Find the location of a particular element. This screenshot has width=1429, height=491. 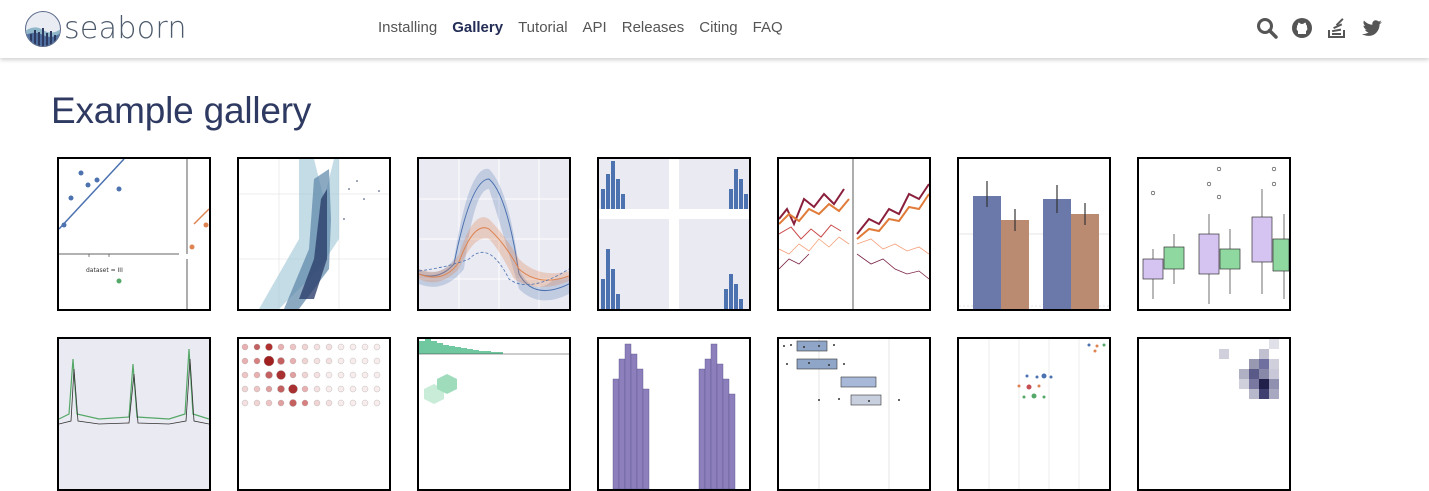

gallery-thumb-timeseries-bands is located at coordinates (494, 234).